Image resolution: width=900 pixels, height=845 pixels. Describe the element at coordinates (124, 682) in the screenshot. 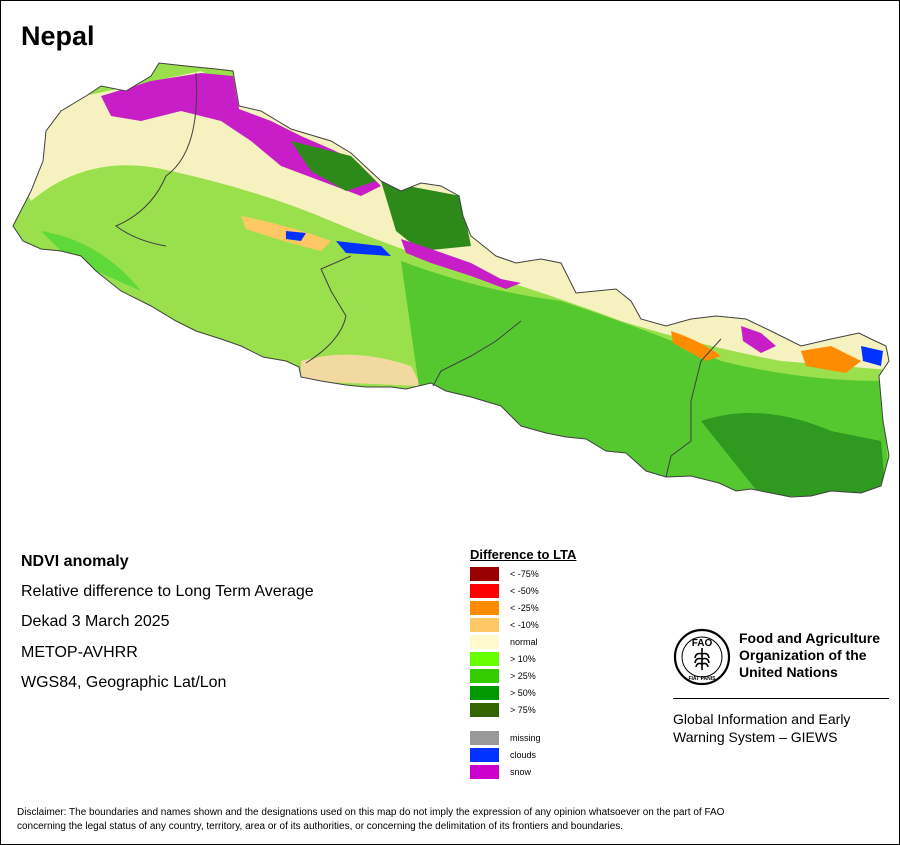

I see `info-projection: WGS84, Geographic Lat/Lon` at that location.